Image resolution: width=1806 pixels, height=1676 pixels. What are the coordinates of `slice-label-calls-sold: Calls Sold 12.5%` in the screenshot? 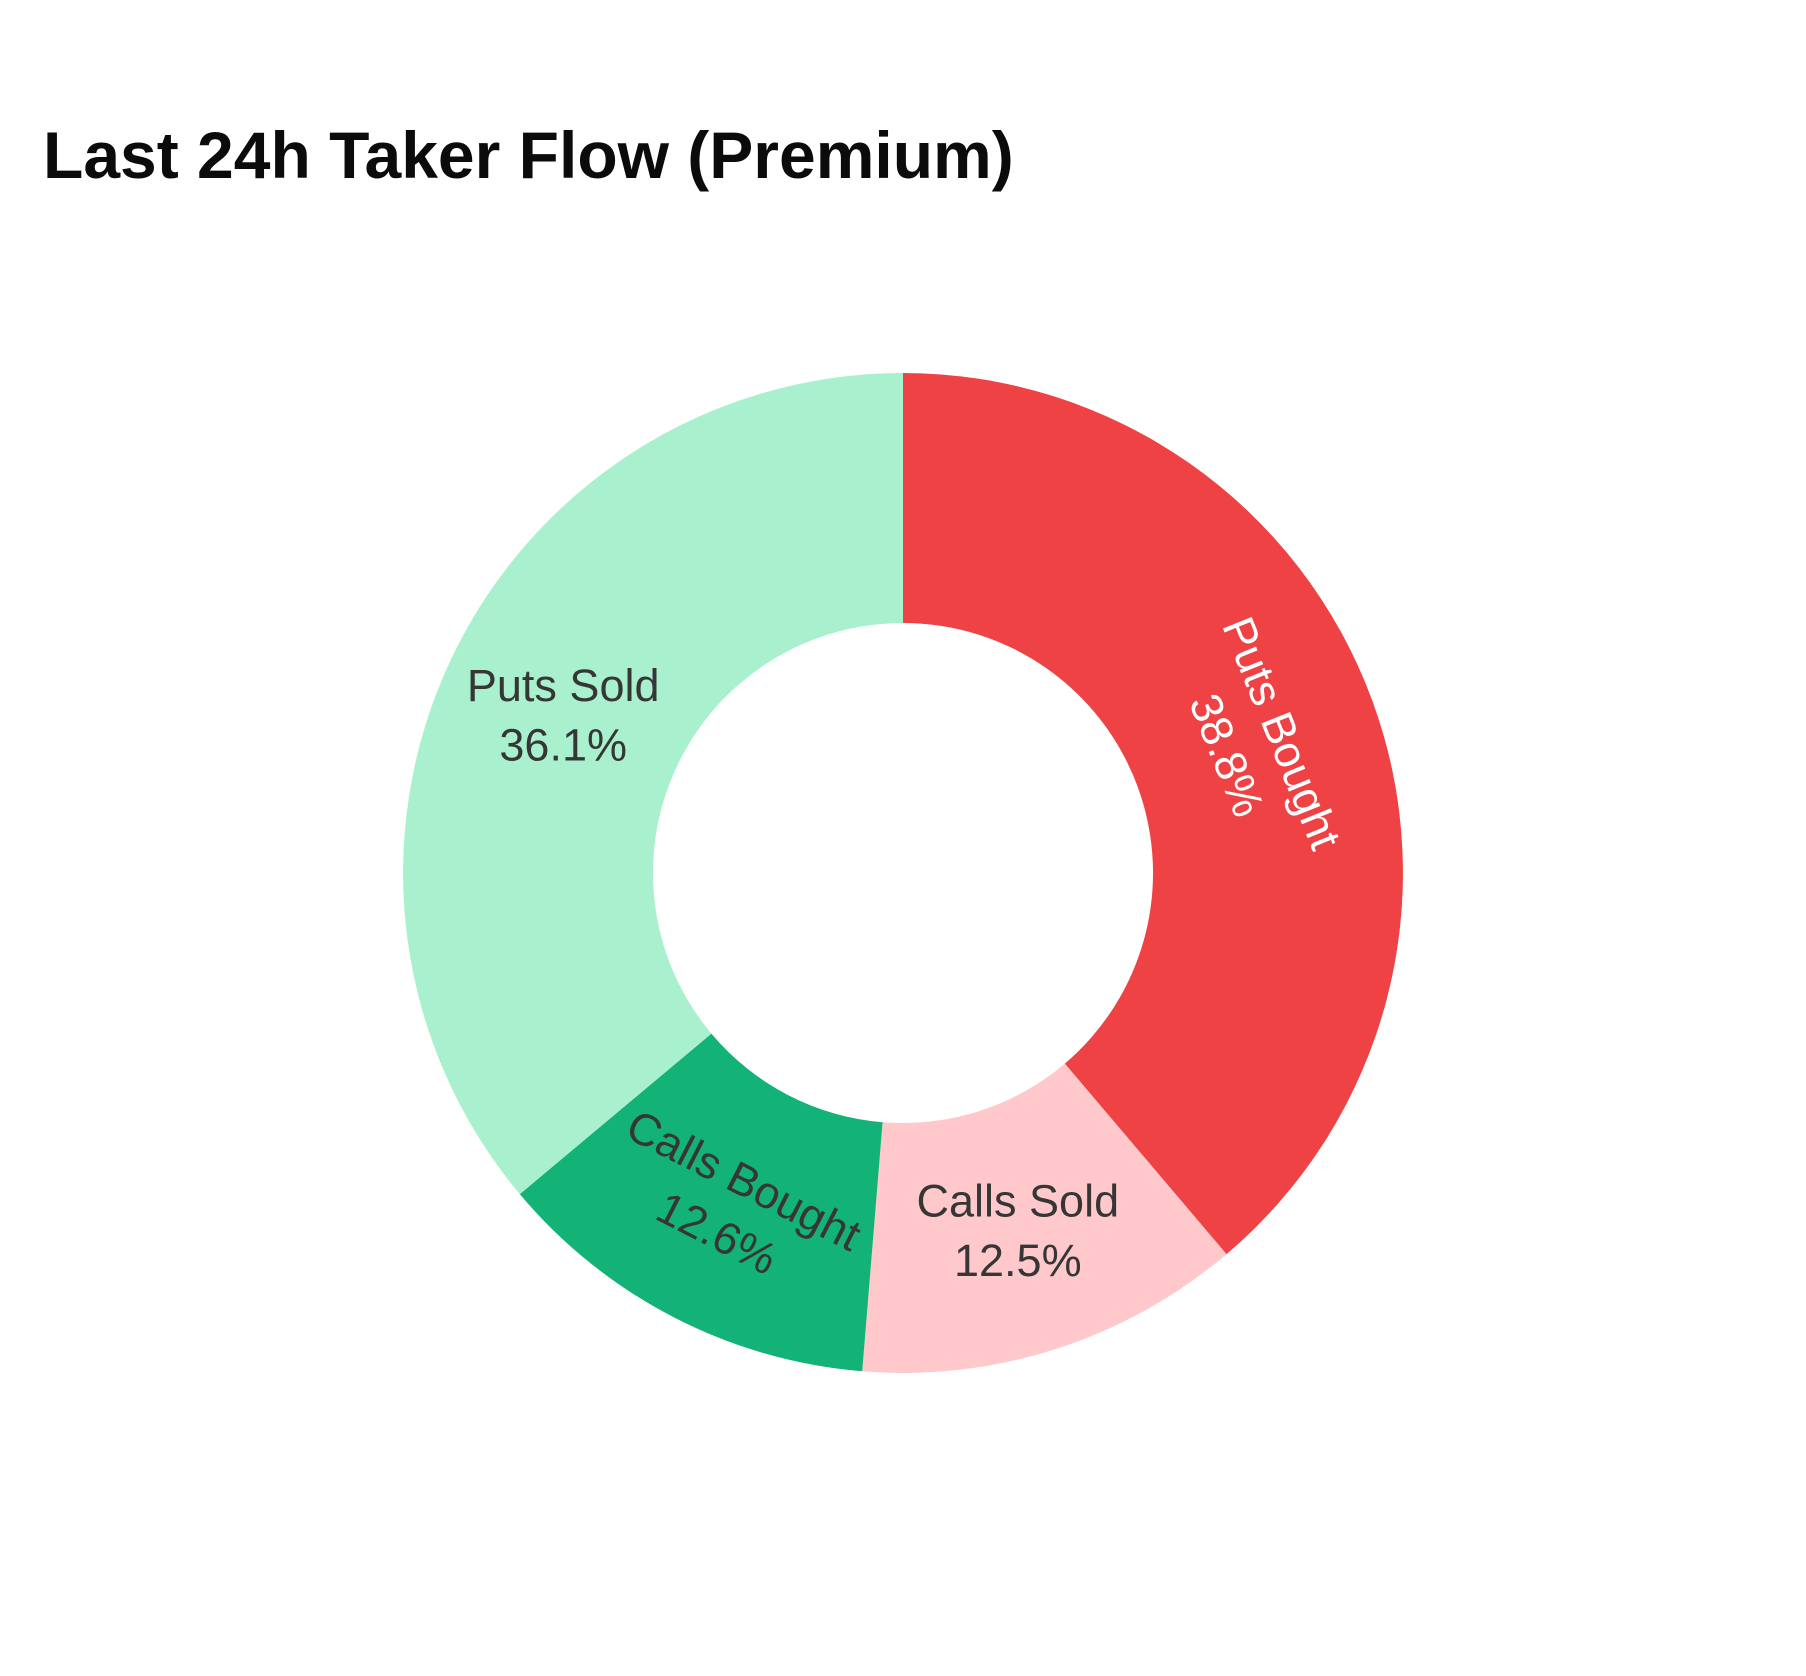 It's located at (1018, 1231).